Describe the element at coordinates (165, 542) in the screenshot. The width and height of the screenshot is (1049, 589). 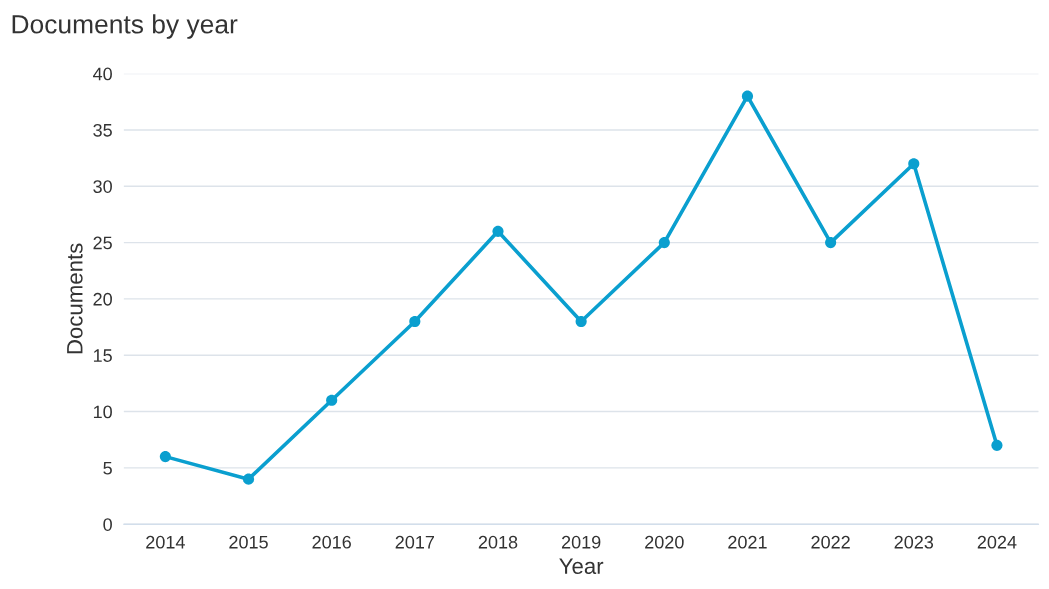
I see `x-tick-label: 2014` at that location.